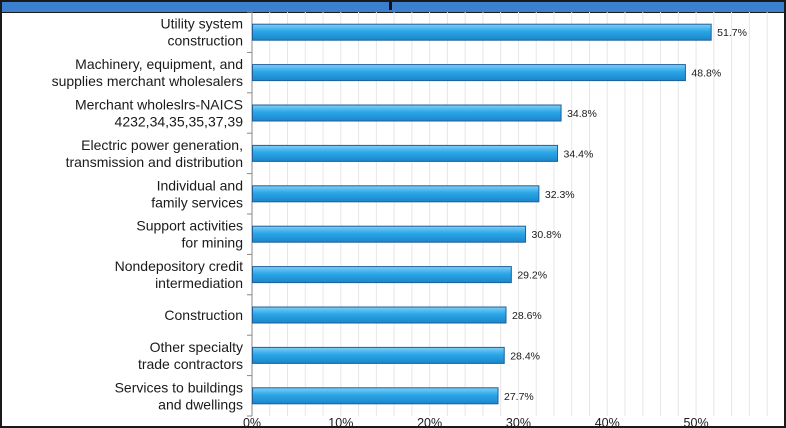 This screenshot has height=428, width=786. I want to click on header-strip-mark, so click(390, 6).